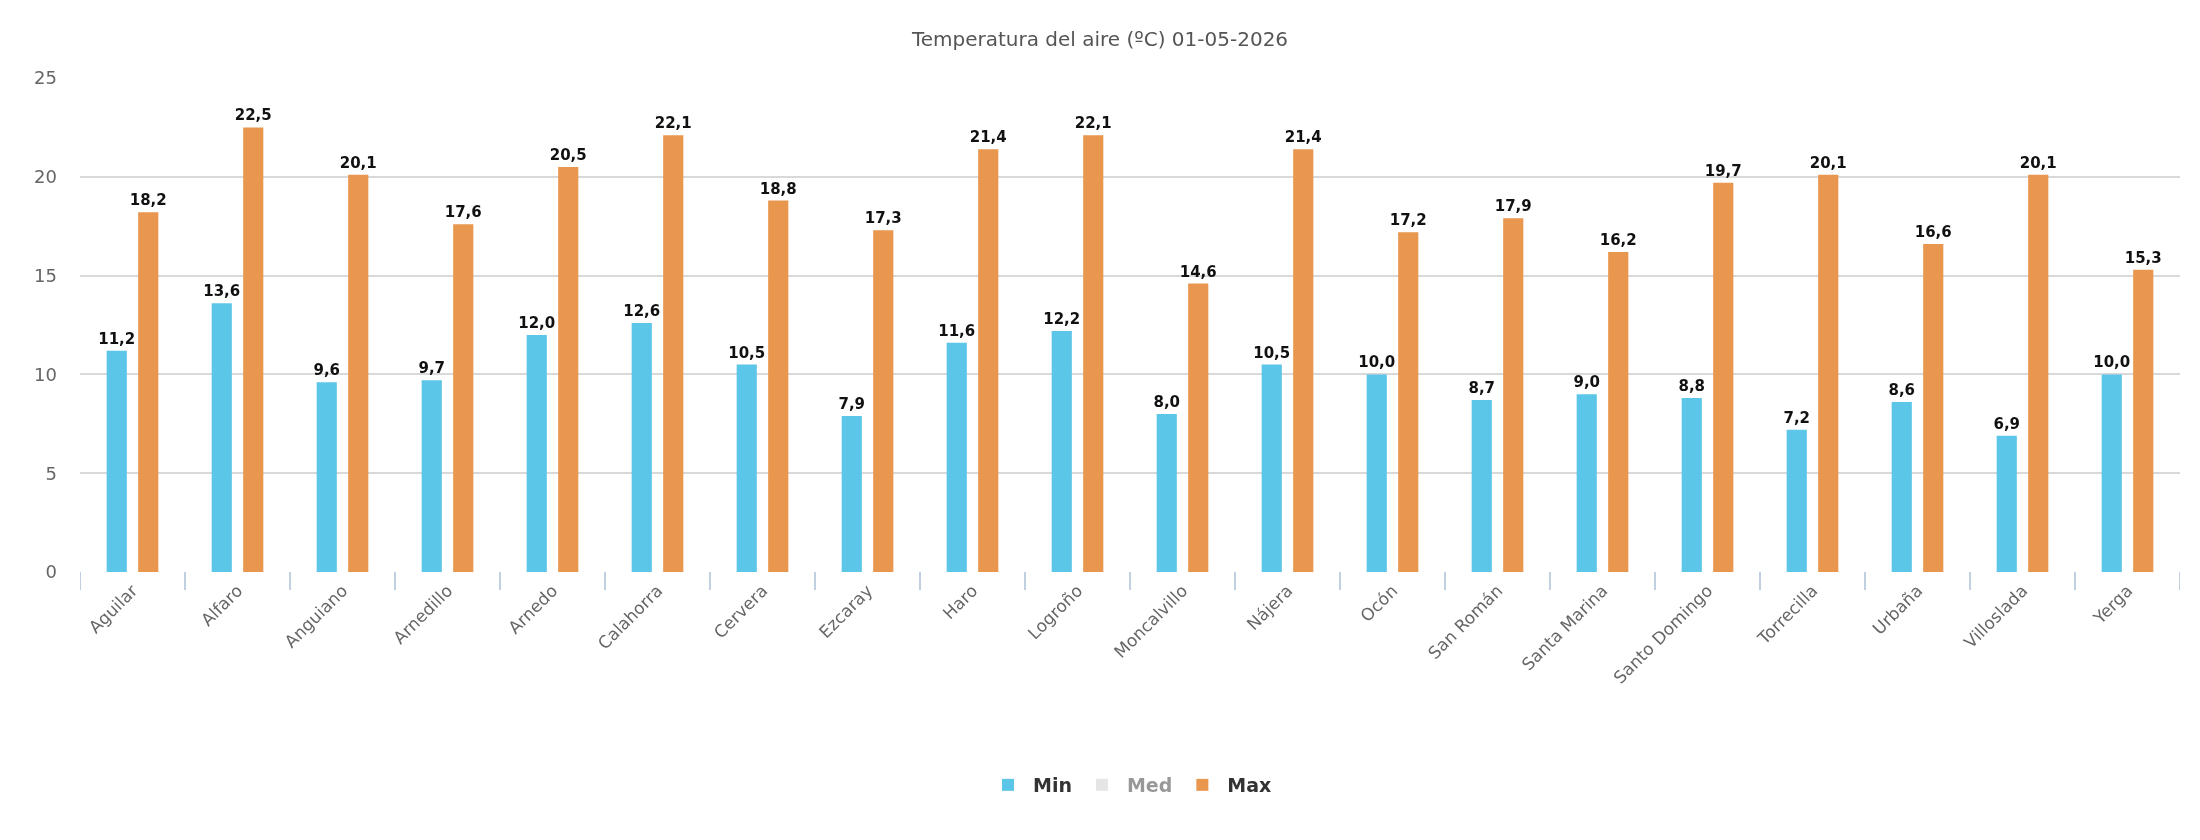 The height and width of the screenshot is (840, 2200). I want to click on data-label: 6,9, so click(2007, 423).